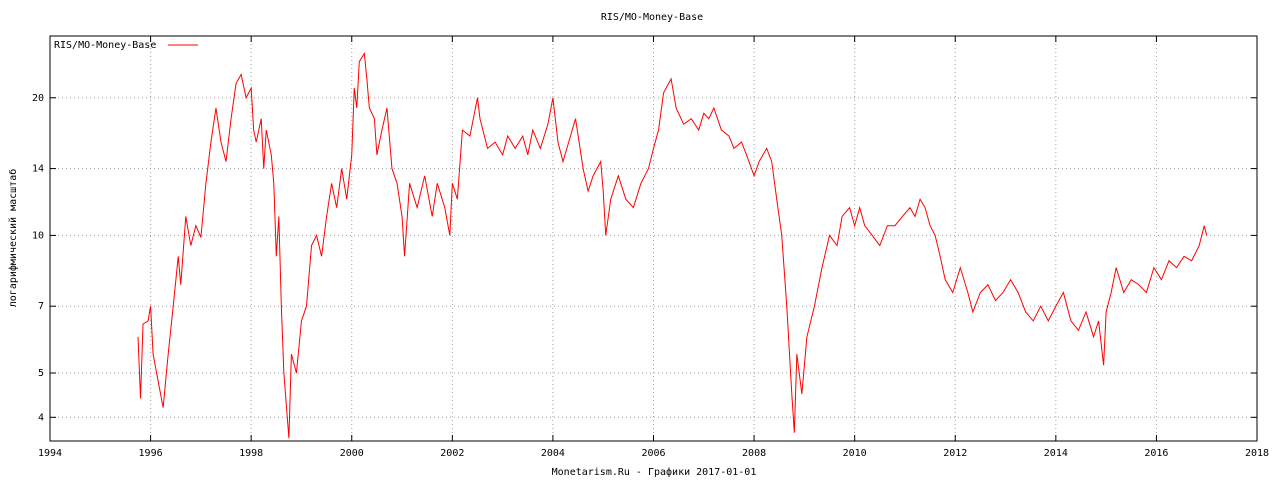  I want to click on y-axis-label: логарифмический масштаб, so click(13, 238).